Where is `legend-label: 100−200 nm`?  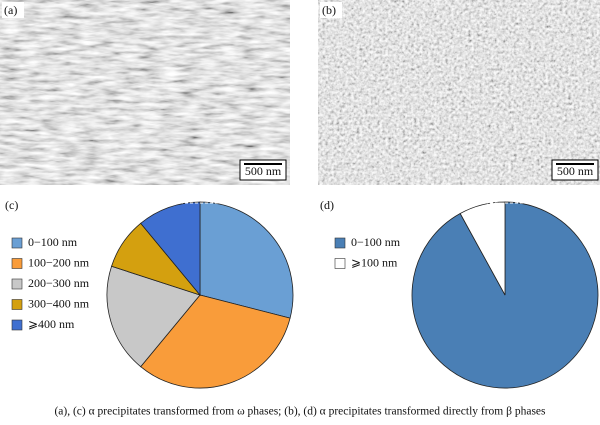
legend-label: 100−200 nm is located at coordinates (59, 262).